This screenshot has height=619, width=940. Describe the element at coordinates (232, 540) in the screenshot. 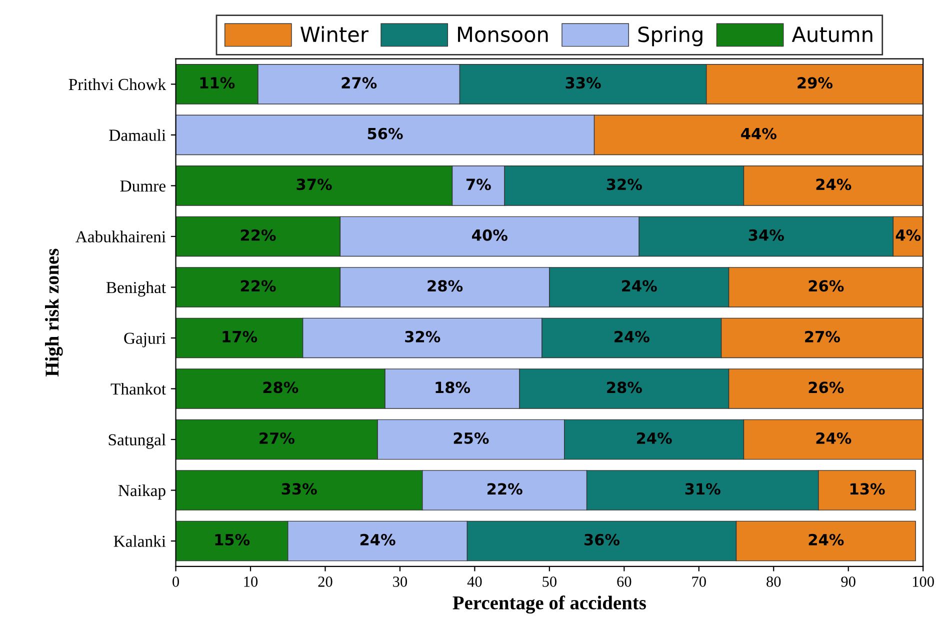

I see `data-label: 15%` at that location.